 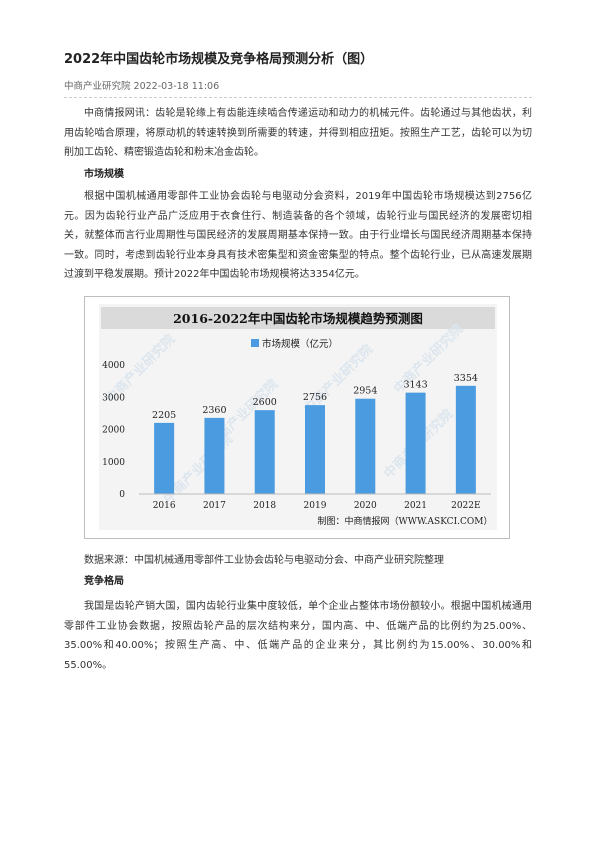 What do you see at coordinates (264, 560) in the screenshot?
I see `data-source: 数据来源：中国机械通用零部件工业协会齿轮与电驱动分会、中商产业研究院整理` at bounding box center [264, 560].